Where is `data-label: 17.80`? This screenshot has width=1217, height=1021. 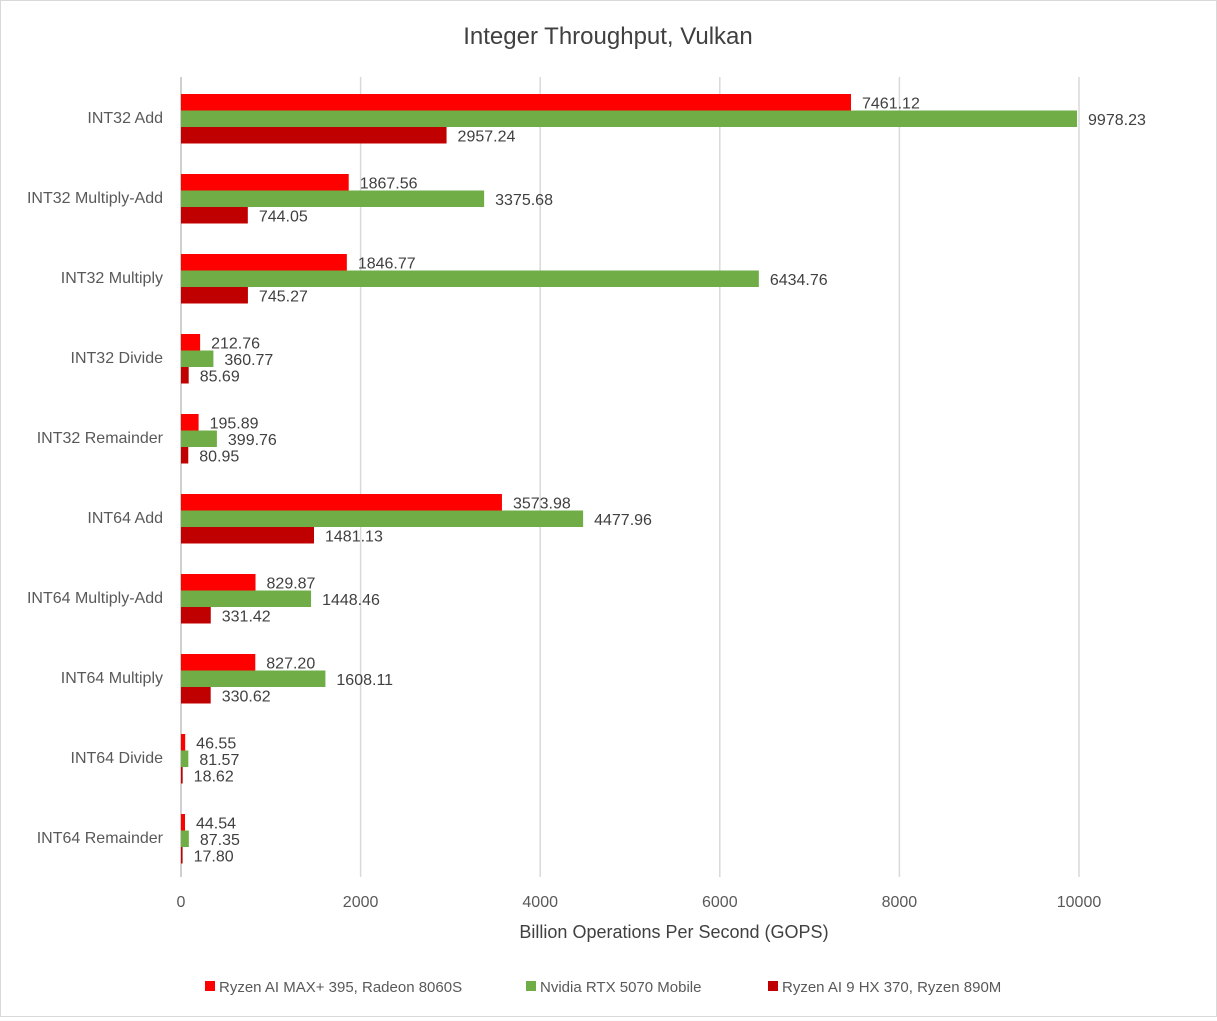
data-label: 17.80 is located at coordinates (214, 856).